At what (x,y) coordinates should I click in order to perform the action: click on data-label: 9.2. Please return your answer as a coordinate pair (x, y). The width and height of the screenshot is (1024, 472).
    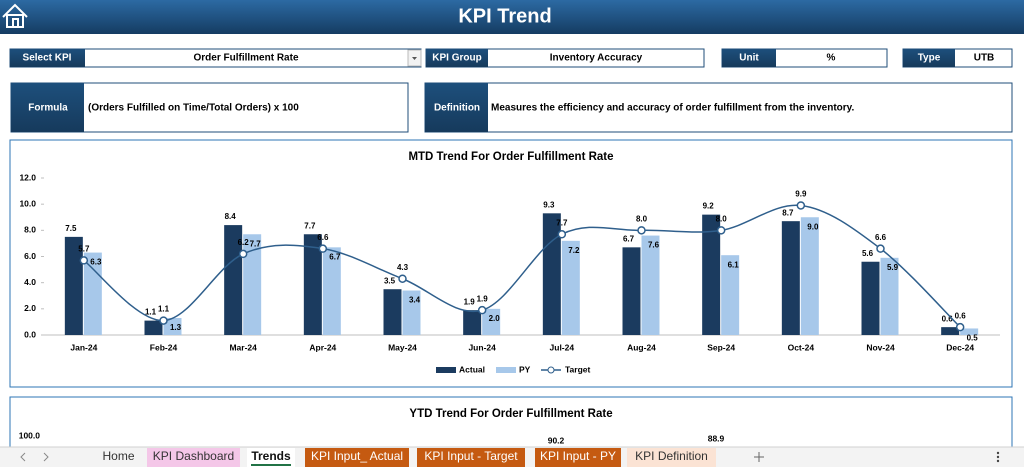
    Looking at the image, I should click on (709, 206).